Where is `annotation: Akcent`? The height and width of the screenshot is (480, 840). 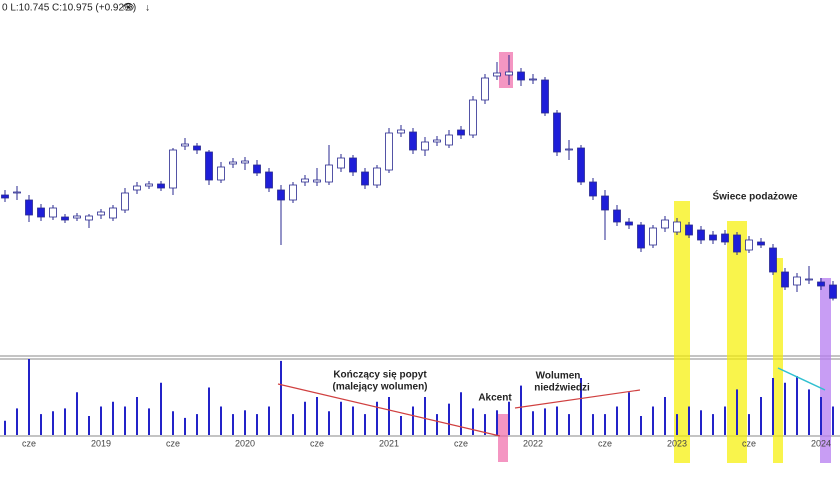 annotation: Akcent is located at coordinates (495, 398).